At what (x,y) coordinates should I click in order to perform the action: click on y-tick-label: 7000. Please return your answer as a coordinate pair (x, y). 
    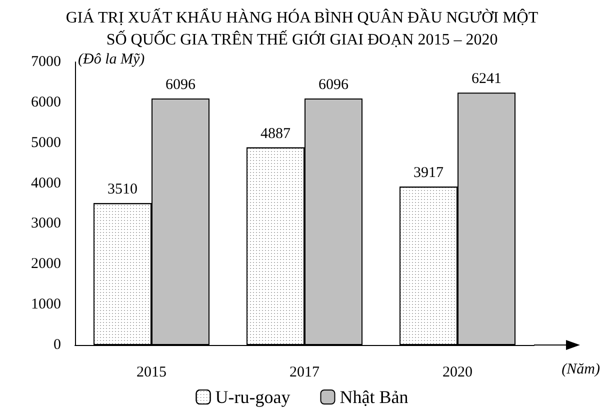
    Looking at the image, I should click on (46, 62).